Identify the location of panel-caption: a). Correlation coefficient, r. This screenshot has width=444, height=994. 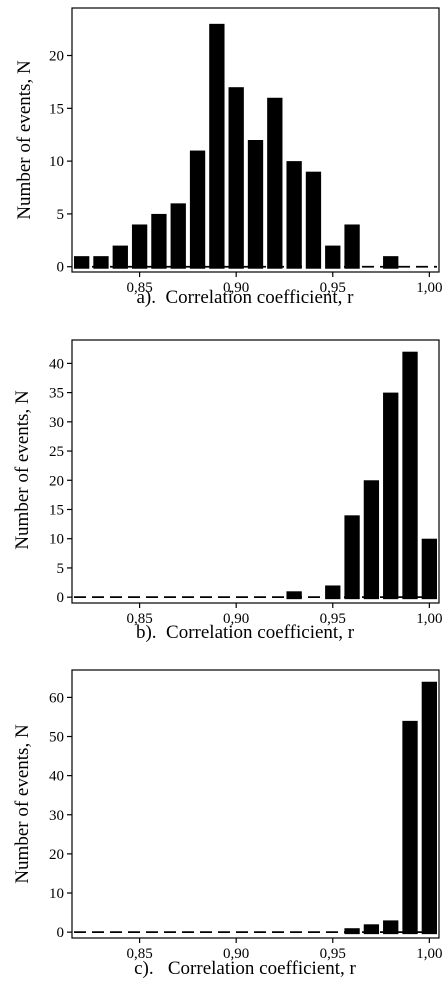
(246, 297).